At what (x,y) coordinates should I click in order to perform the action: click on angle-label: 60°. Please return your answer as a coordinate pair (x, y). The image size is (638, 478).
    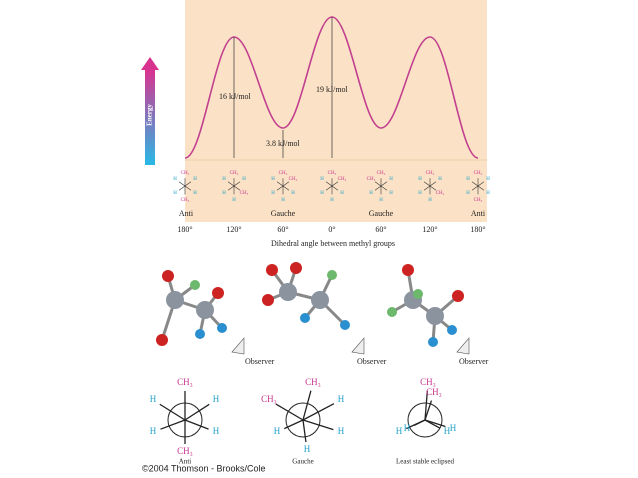
    Looking at the image, I should click on (282, 229).